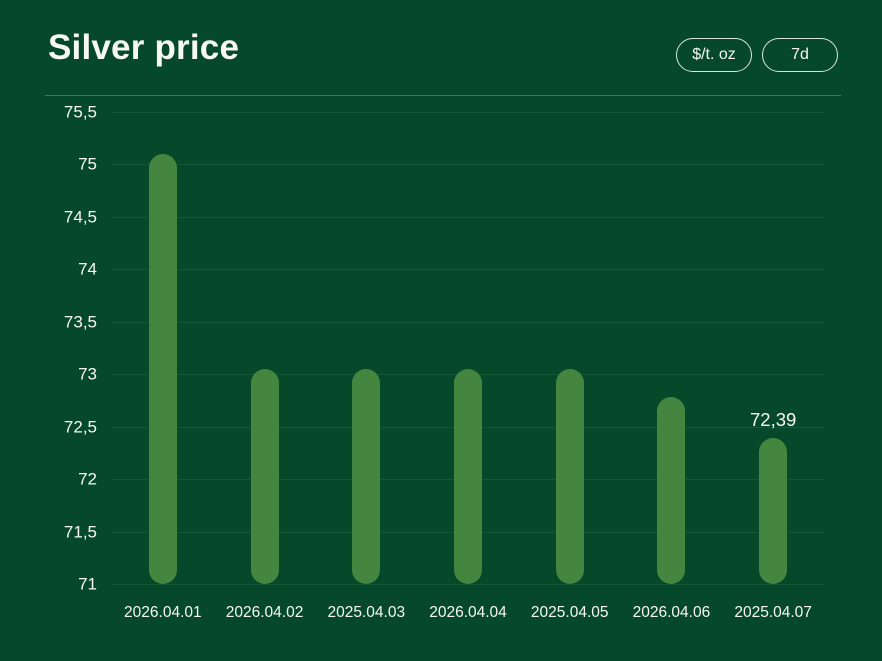 This screenshot has width=882, height=661. What do you see at coordinates (80, 217) in the screenshot?
I see `y-tick-label: 74,5` at bounding box center [80, 217].